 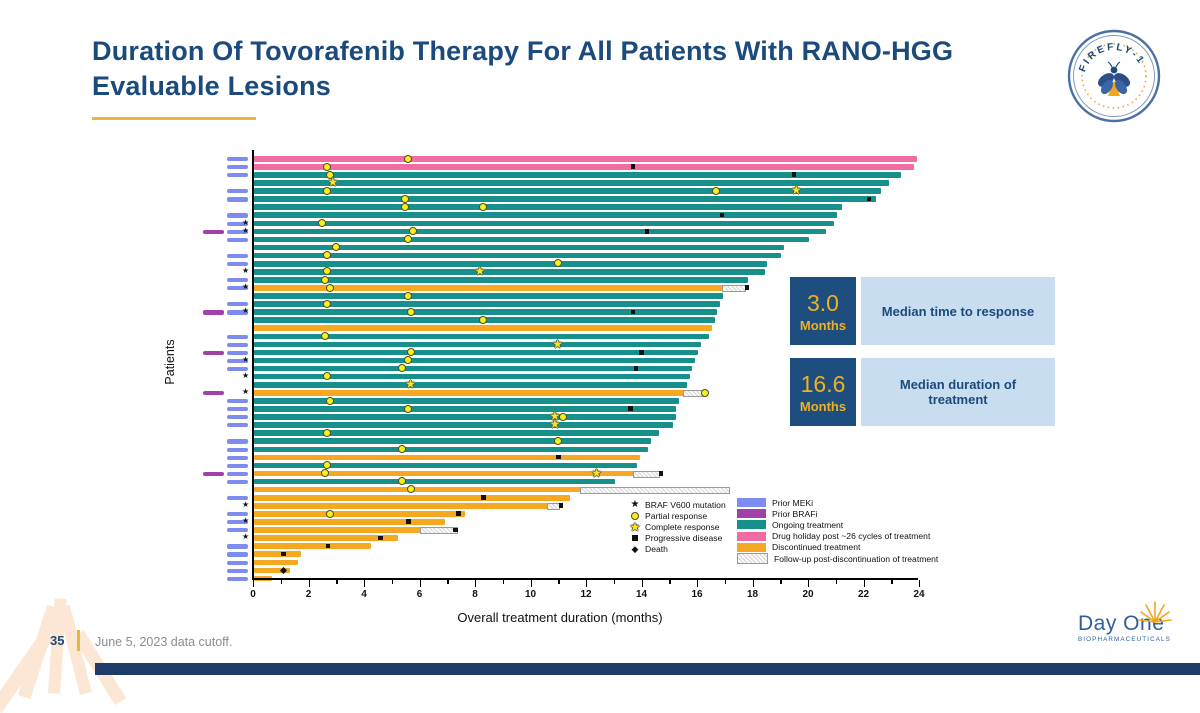 I want to click on firefly-1-logo: FIREFLY-1, so click(x=1114, y=78).